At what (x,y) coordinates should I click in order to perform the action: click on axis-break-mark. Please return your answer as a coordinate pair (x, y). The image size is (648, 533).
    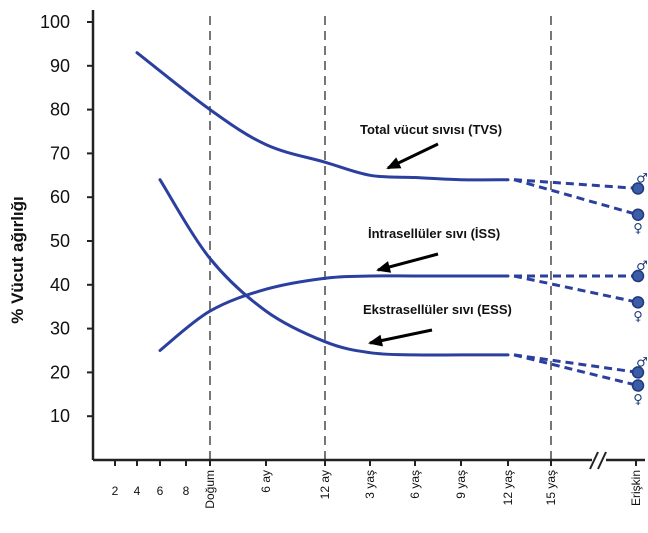
    Looking at the image, I should click on (598, 460).